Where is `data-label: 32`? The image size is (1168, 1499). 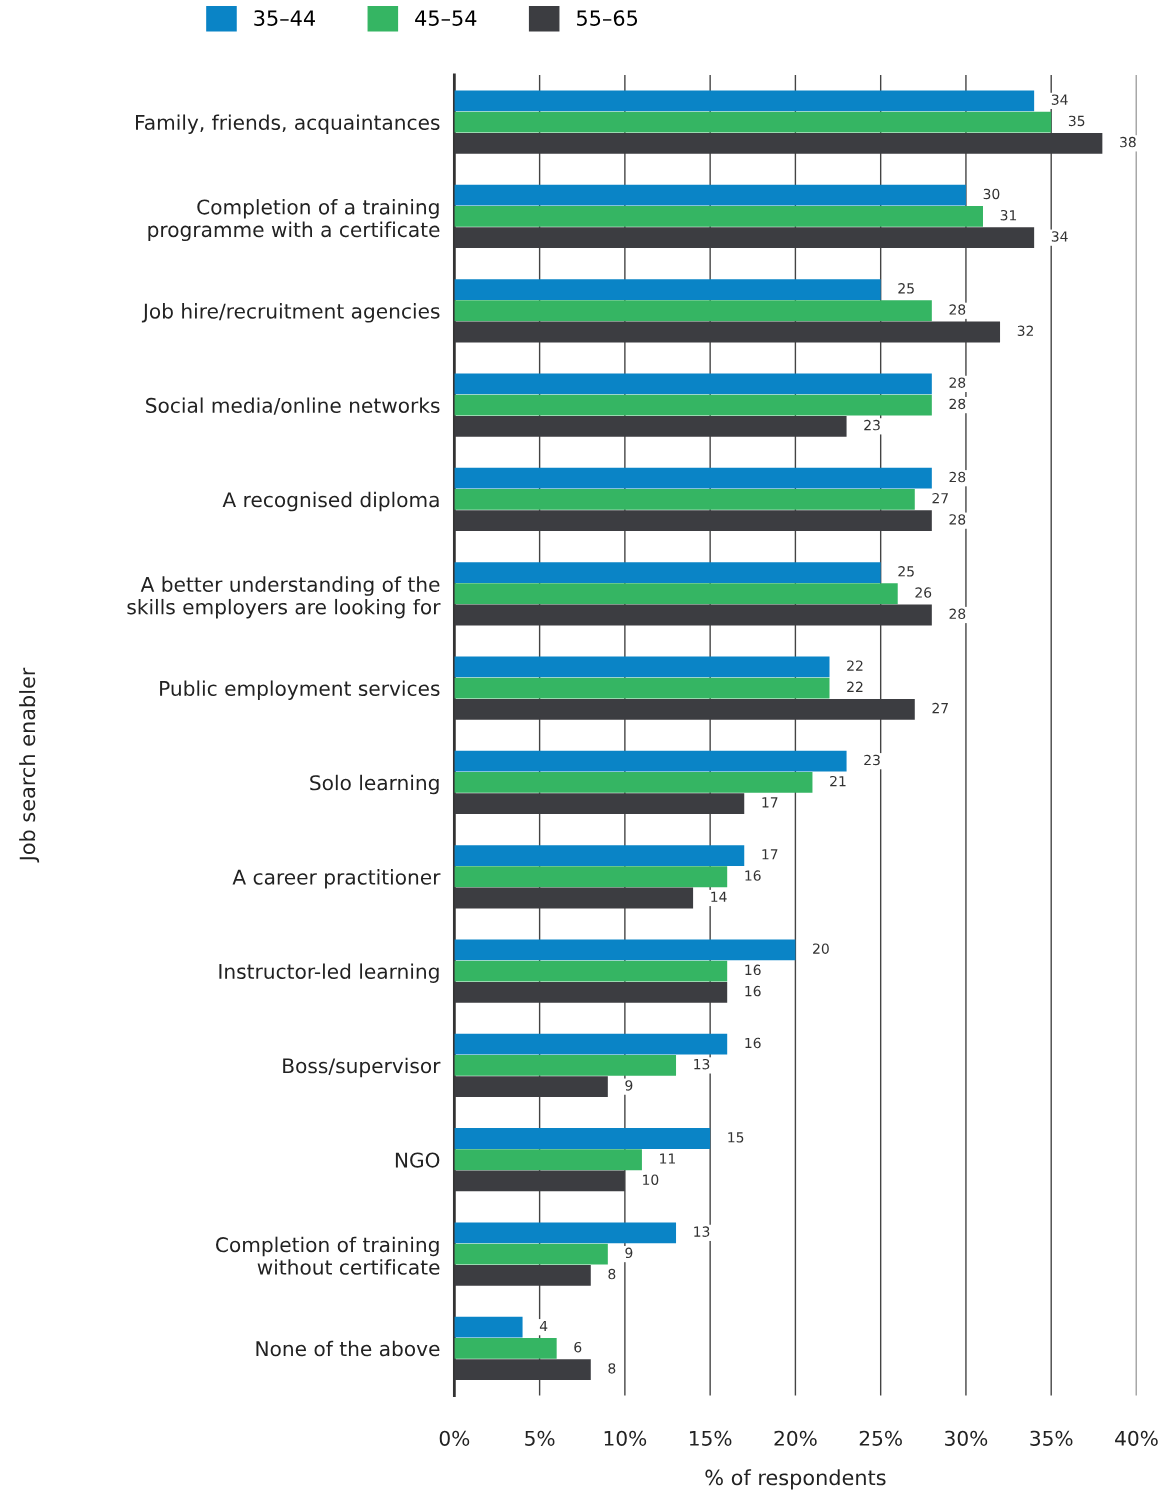
data-label: 32 is located at coordinates (1025, 331).